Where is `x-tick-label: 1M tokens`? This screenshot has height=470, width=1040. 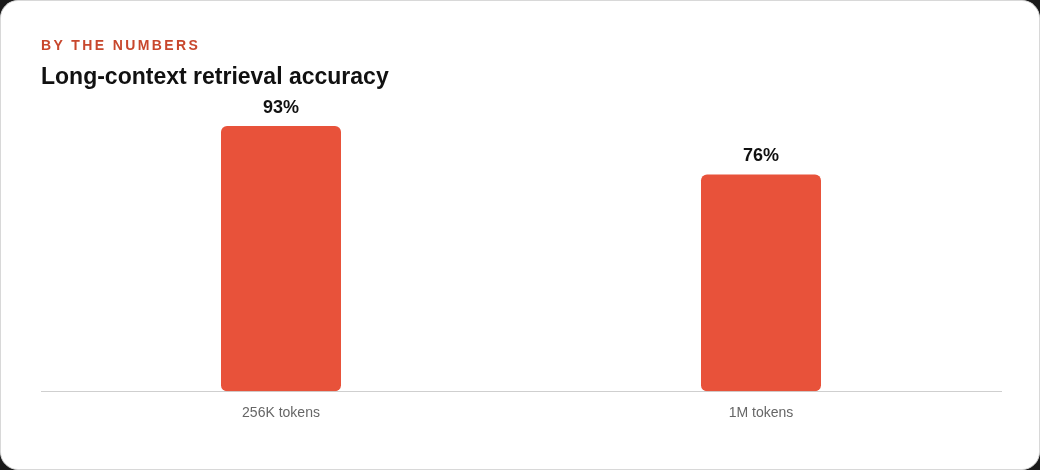
x-tick-label: 1M tokens is located at coordinates (761, 412).